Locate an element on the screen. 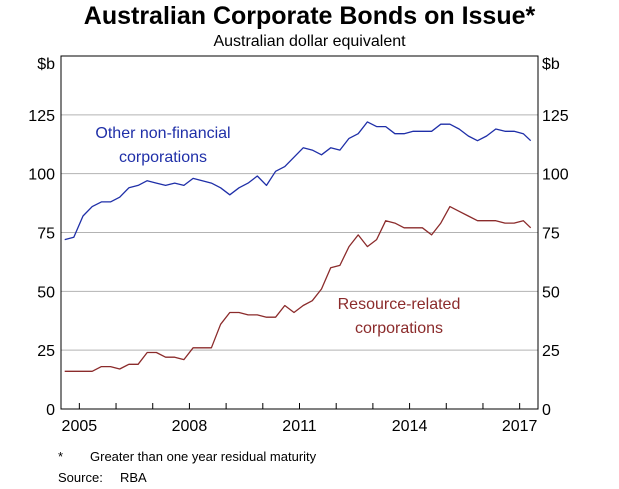 The width and height of the screenshot is (619, 489). series-label-0-line2: corporations is located at coordinates (163, 157).